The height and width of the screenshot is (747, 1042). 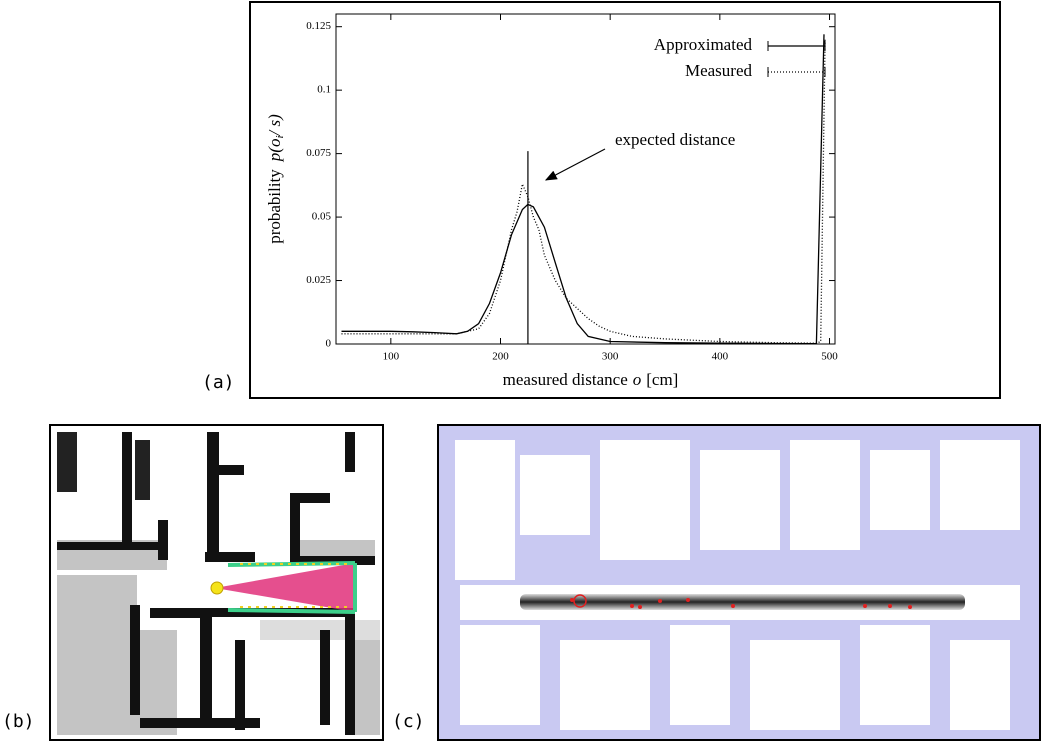 What do you see at coordinates (408, 721) in the screenshot?
I see `panel-label: (c)` at bounding box center [408, 721].